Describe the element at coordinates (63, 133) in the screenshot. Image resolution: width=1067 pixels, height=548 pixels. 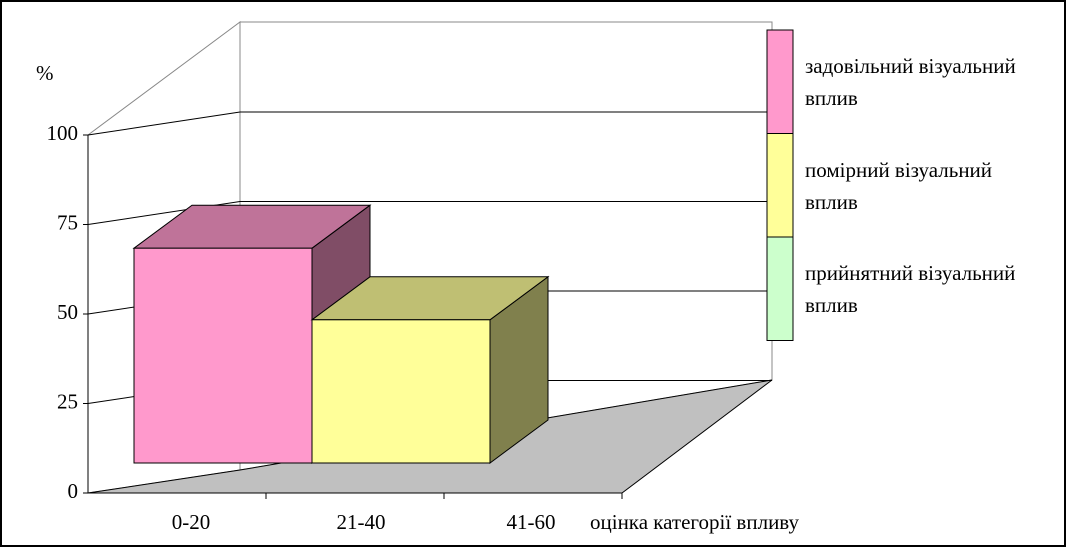
I see `y-tick-label: 100` at that location.